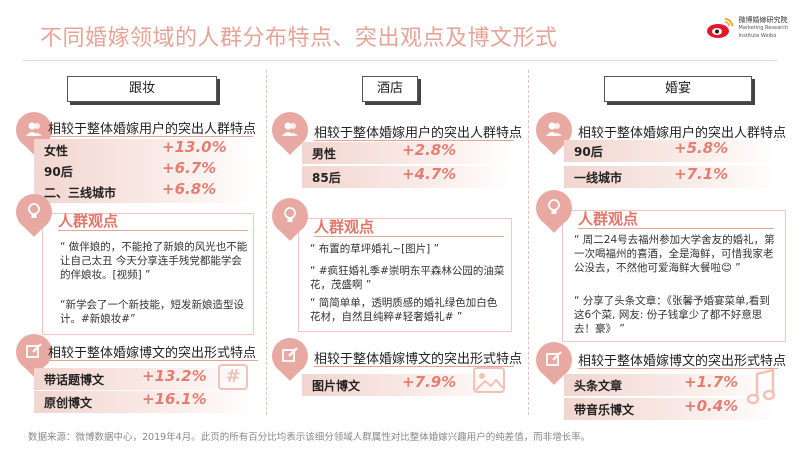  What do you see at coordinates (400, 60) in the screenshot?
I see `header-divider` at bounding box center [400, 60].